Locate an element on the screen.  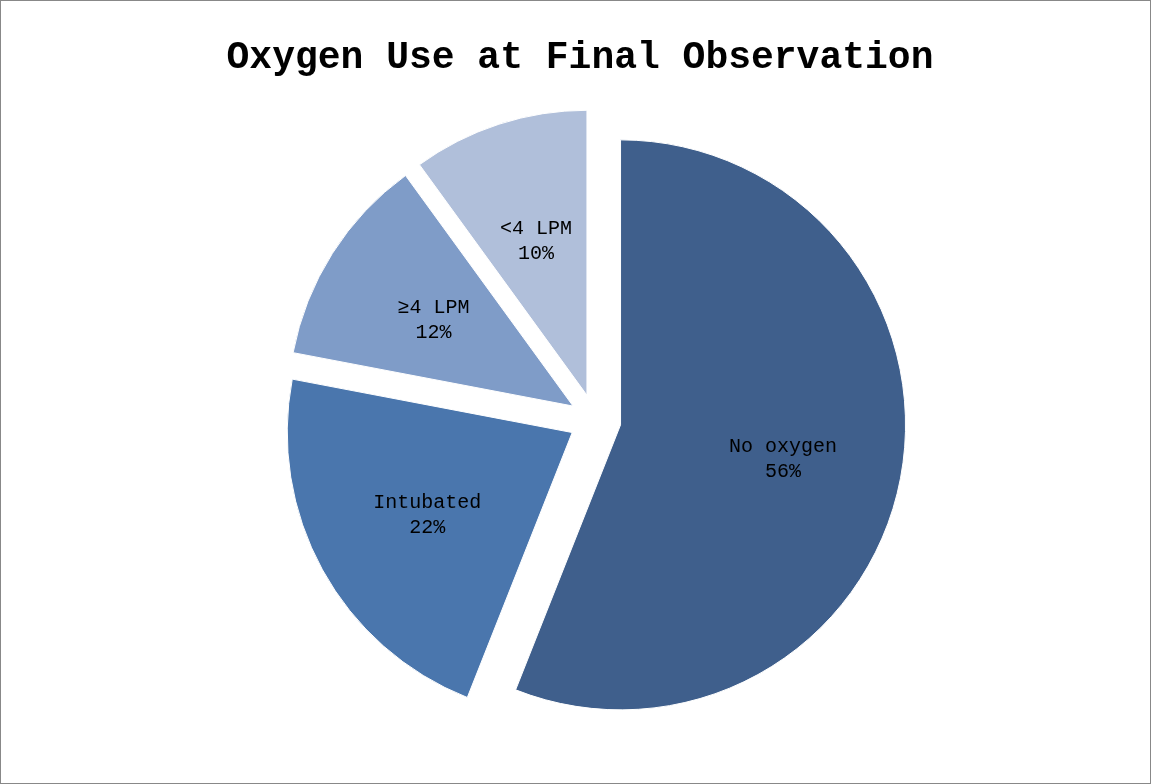
slice-label: Intubated is located at coordinates (427, 503).